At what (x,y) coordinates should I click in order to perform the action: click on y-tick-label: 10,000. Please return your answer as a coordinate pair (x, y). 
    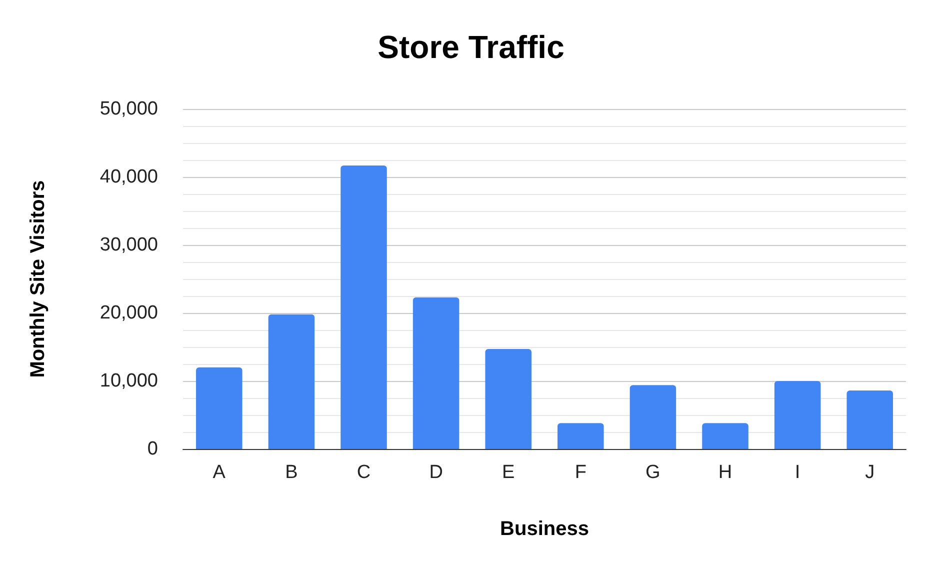
    Looking at the image, I should click on (129, 381).